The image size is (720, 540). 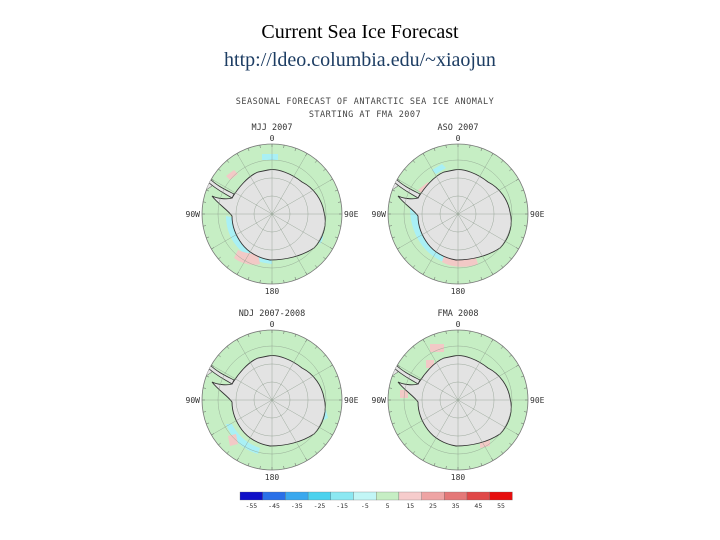 What do you see at coordinates (458, 314) in the screenshot?
I see `panel-title: FMA 2008` at bounding box center [458, 314].